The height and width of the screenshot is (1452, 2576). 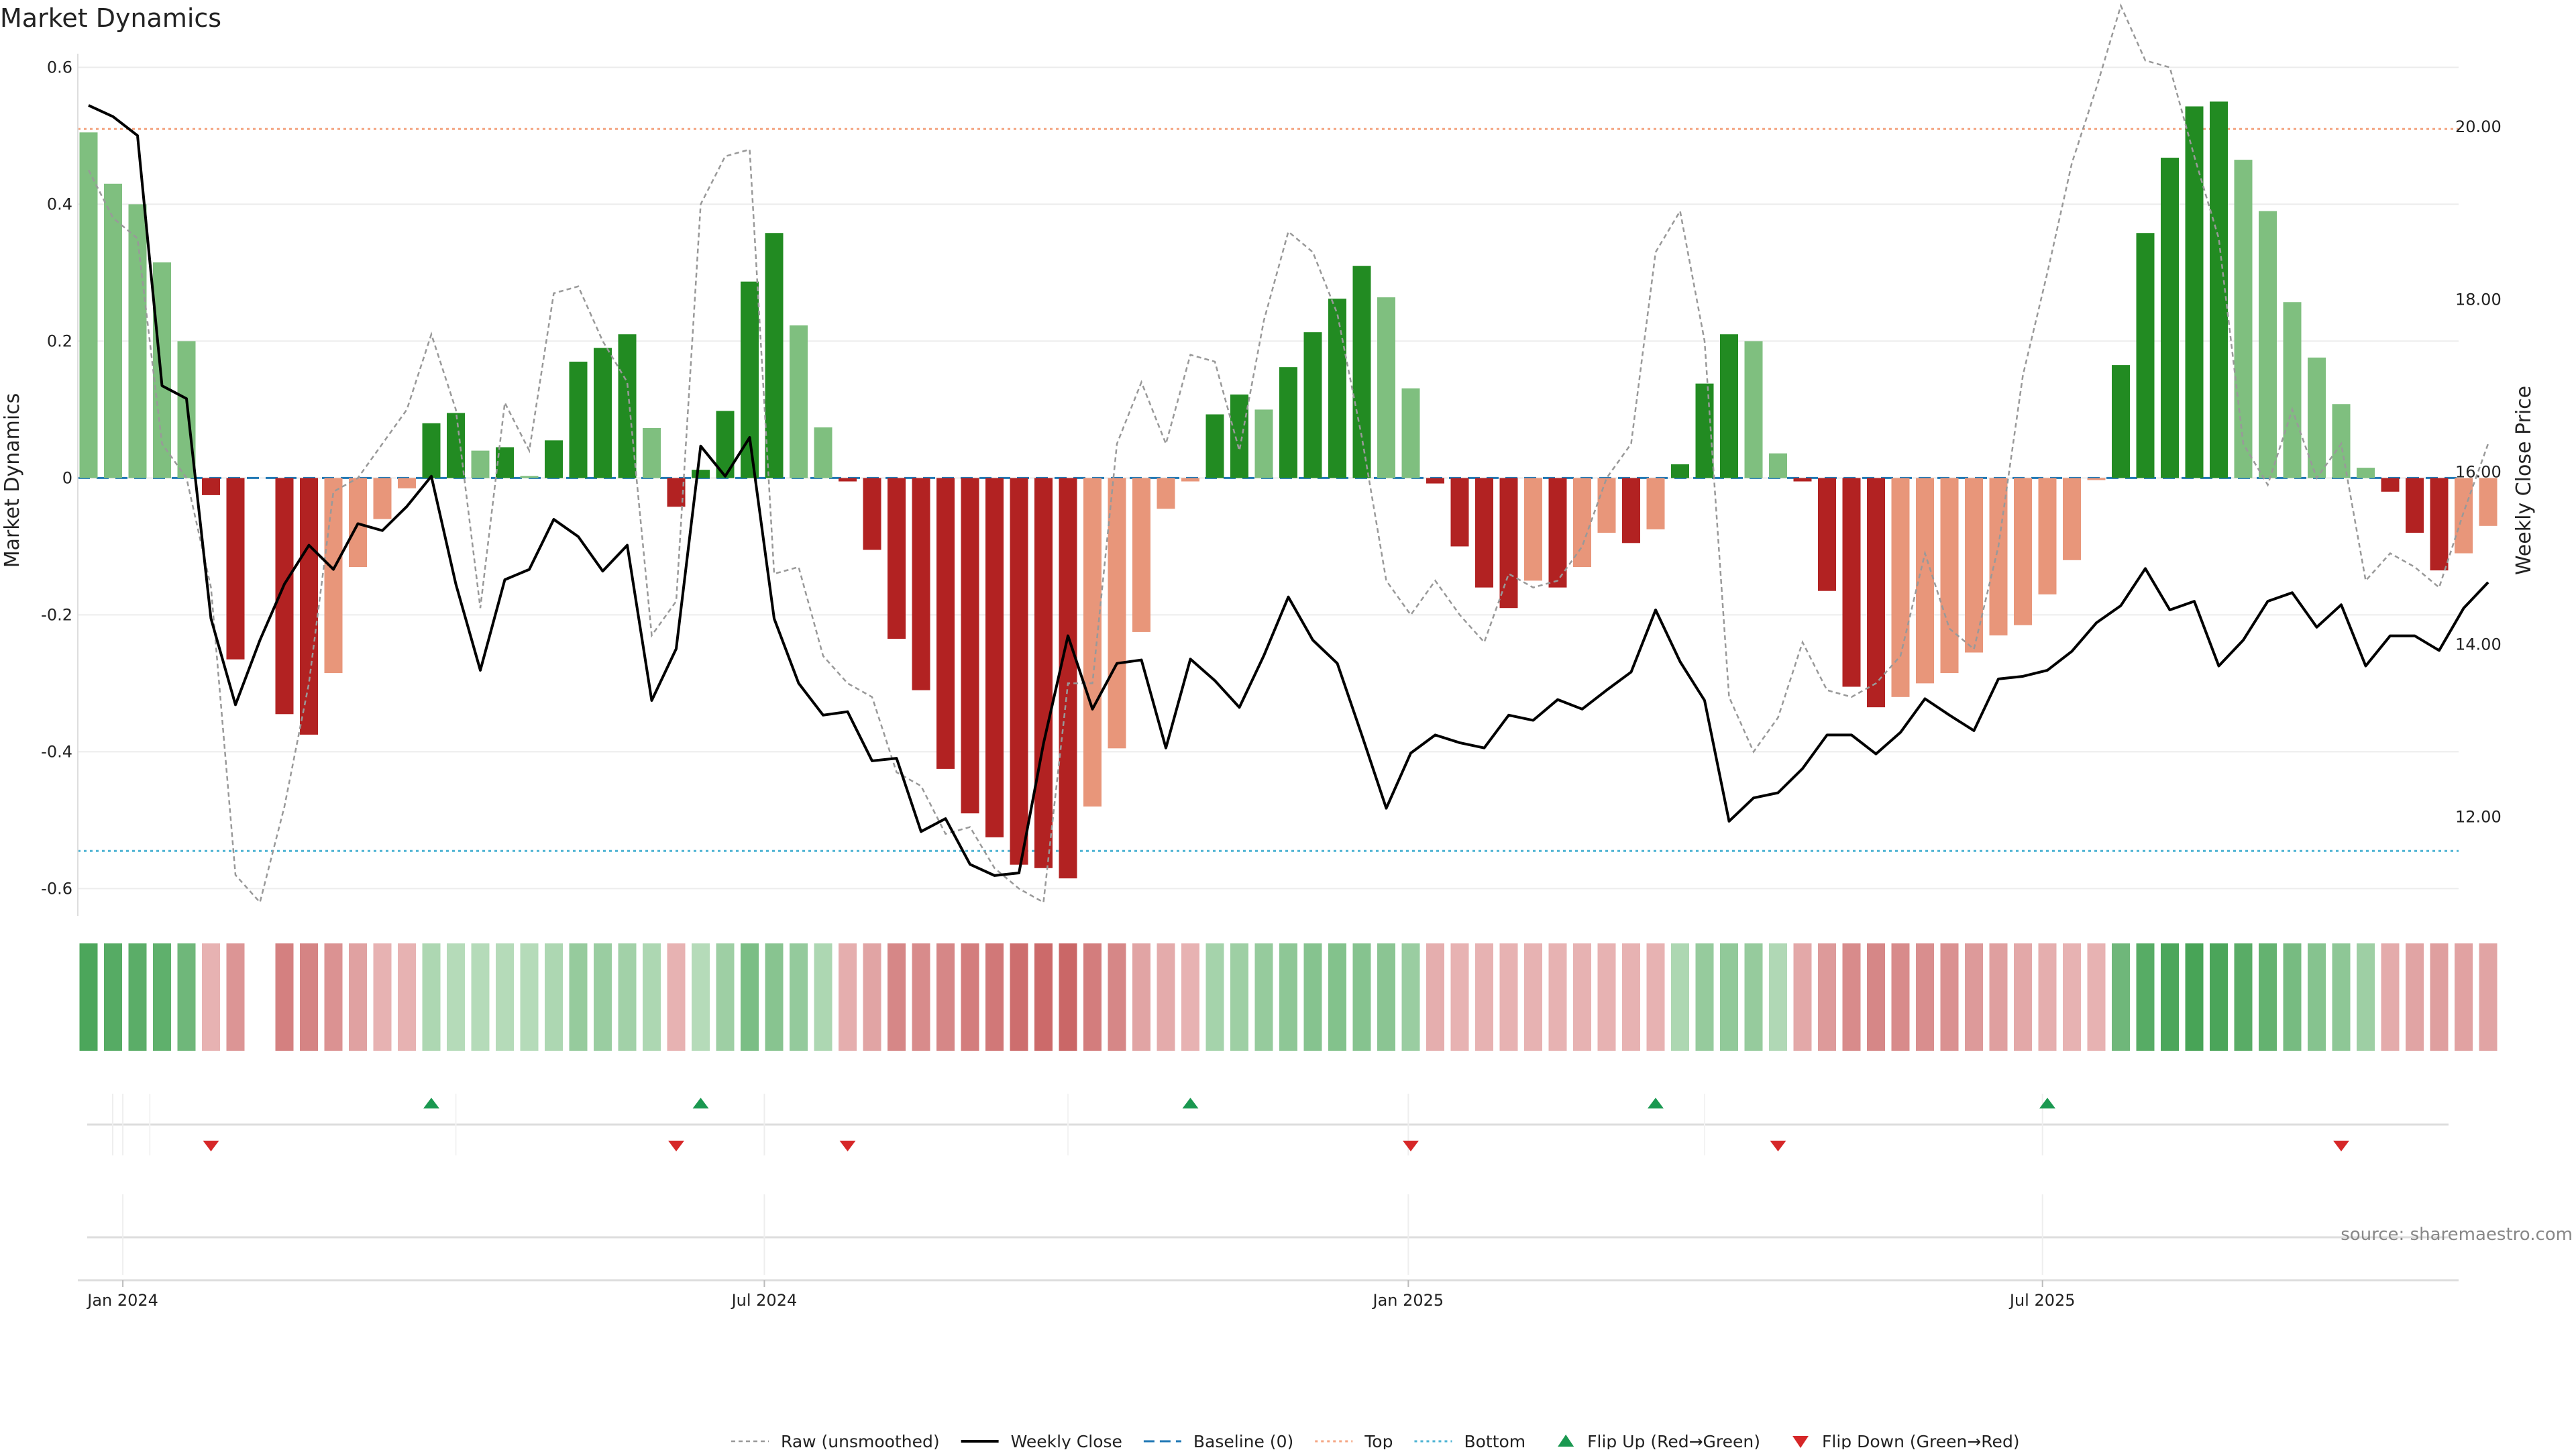 What do you see at coordinates (2478, 645) in the screenshot?
I see `right-tick-label: 14.00` at bounding box center [2478, 645].